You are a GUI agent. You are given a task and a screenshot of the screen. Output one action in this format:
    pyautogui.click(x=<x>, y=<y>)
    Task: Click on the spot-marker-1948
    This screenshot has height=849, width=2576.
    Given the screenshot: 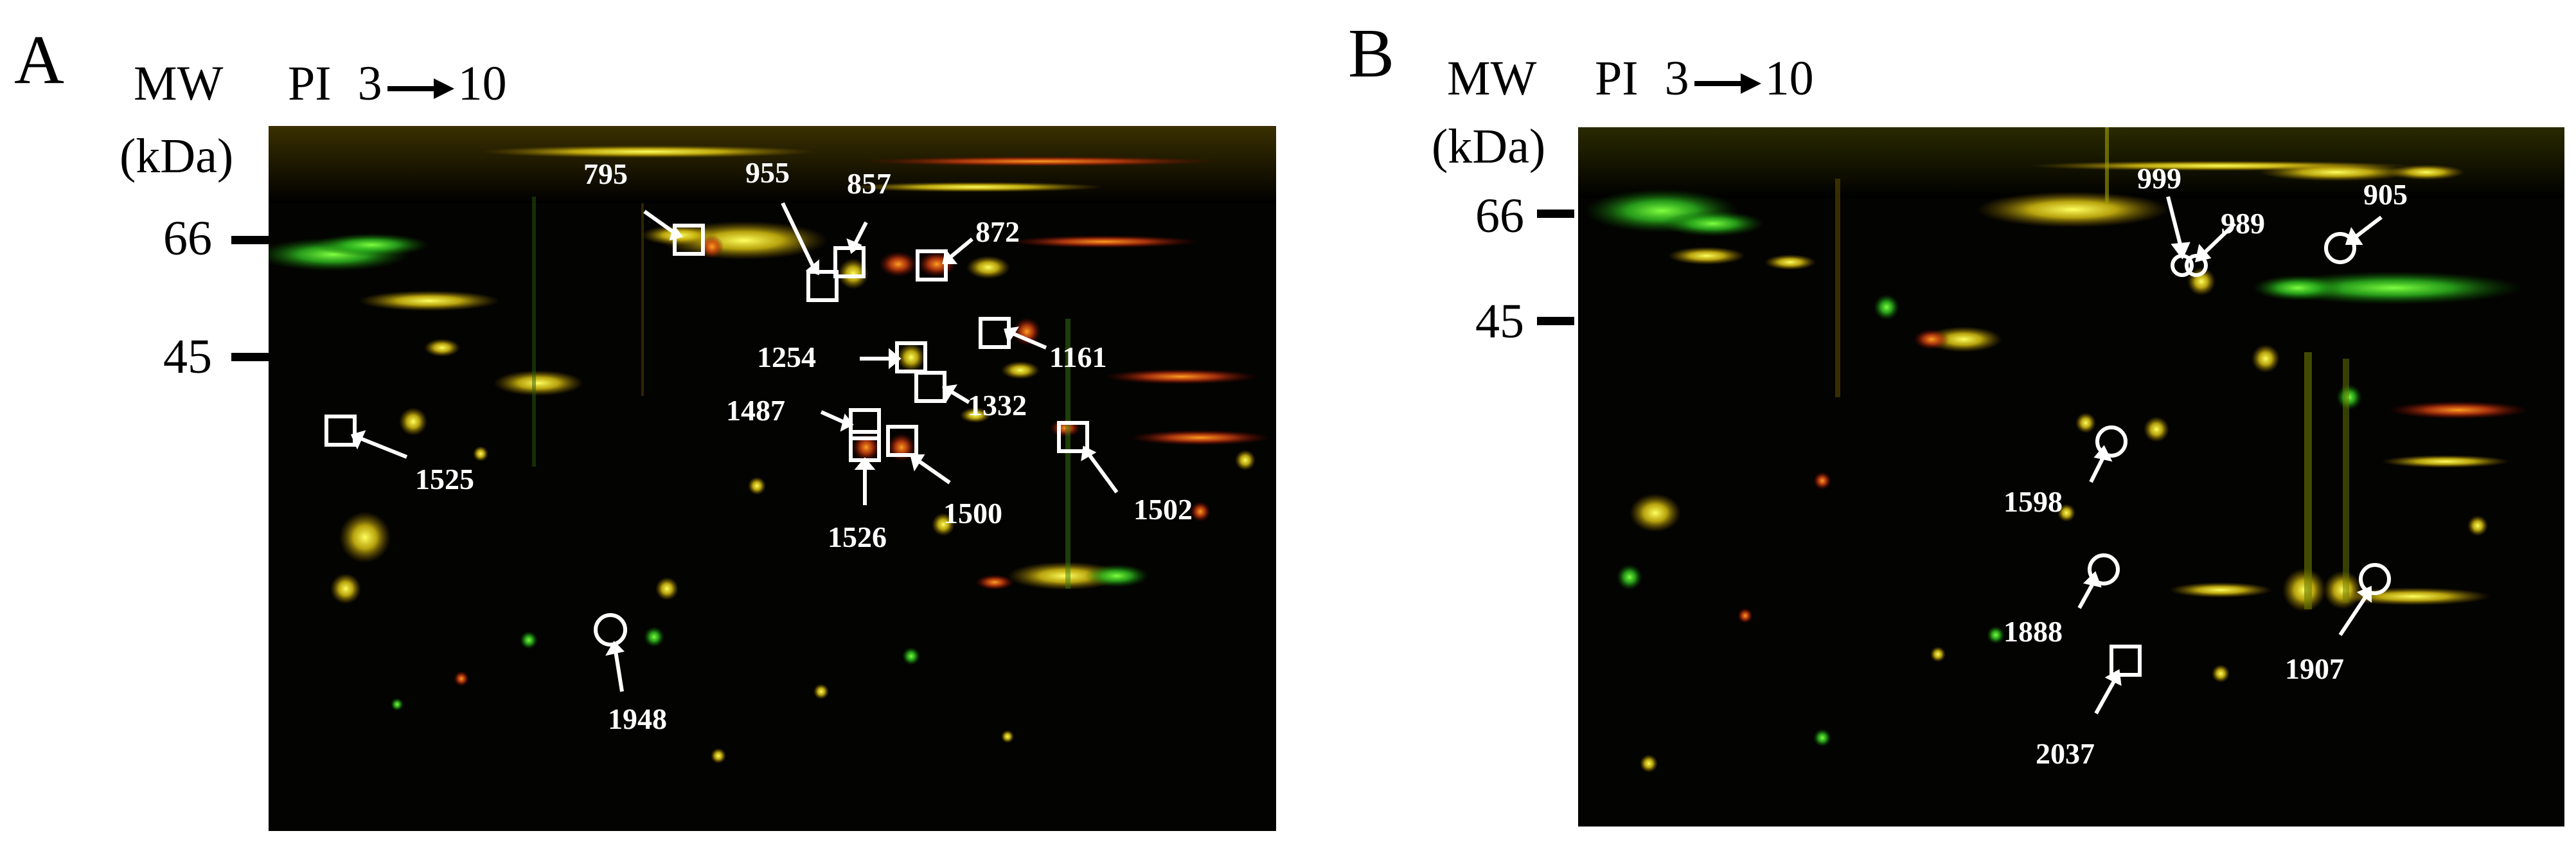 What is the action you would take?
    pyautogui.click(x=611, y=630)
    